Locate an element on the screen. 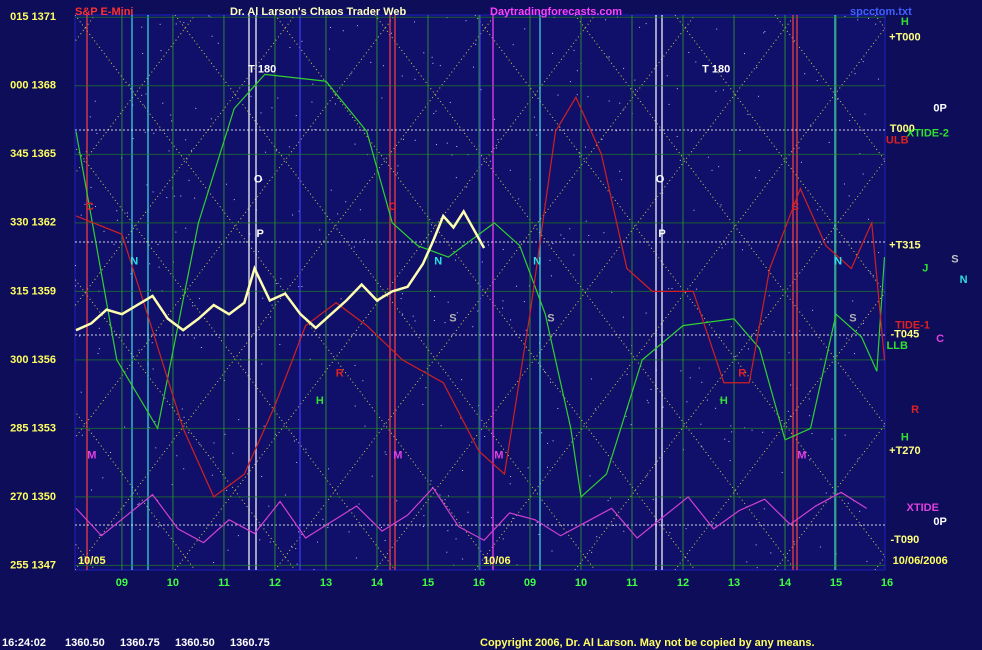 The image size is (982, 650). annotation: +T000 is located at coordinates (905, 38).